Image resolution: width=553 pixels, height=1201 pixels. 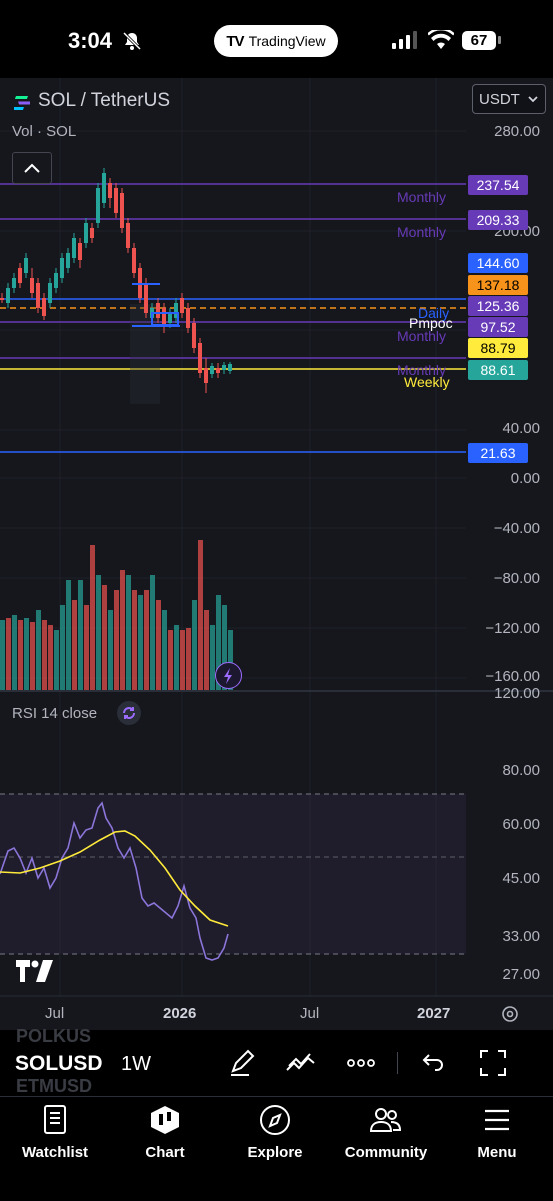 What do you see at coordinates (233, 874) in the screenshot?
I see `rsi-band` at bounding box center [233, 874].